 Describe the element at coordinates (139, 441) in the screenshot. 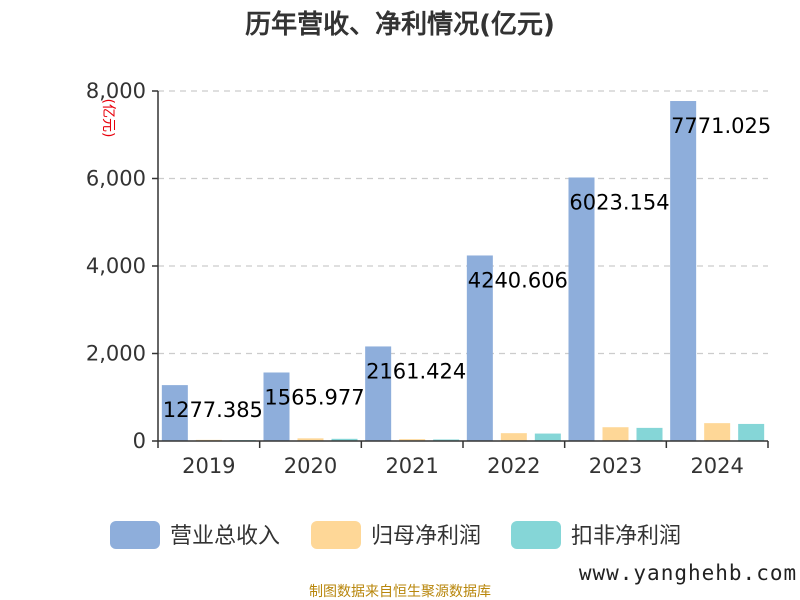

I see `y-tick-label: 0` at that location.